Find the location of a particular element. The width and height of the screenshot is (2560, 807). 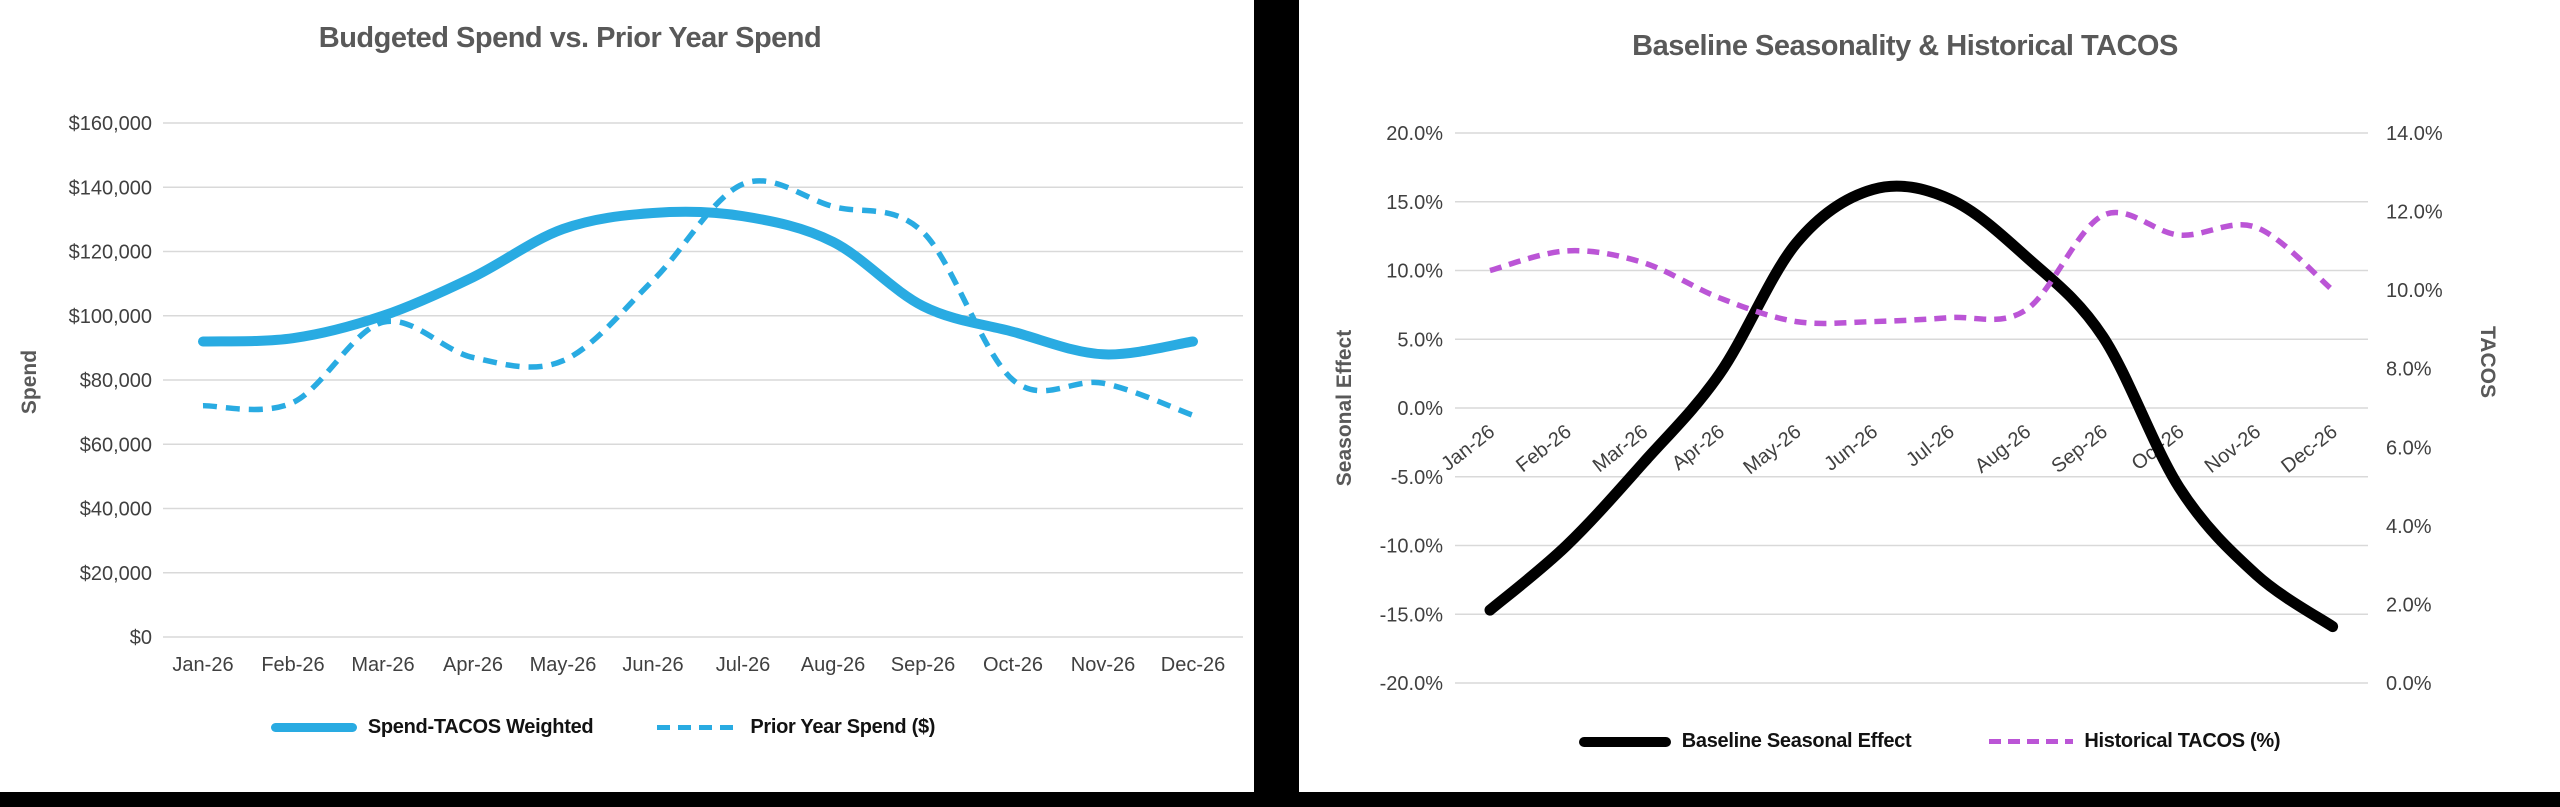

legend-label: Historical TACOS (%) is located at coordinates (2182, 741).